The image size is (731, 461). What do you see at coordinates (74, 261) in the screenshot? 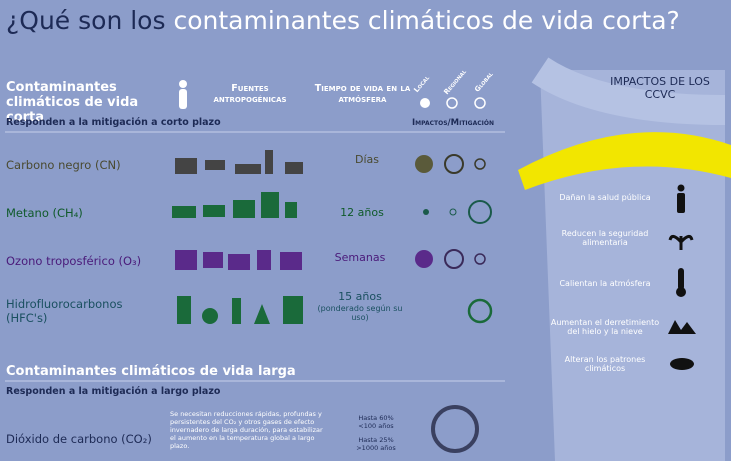
I see `pollutant-name: Ozono troposférico (O₃)` at bounding box center [74, 261].